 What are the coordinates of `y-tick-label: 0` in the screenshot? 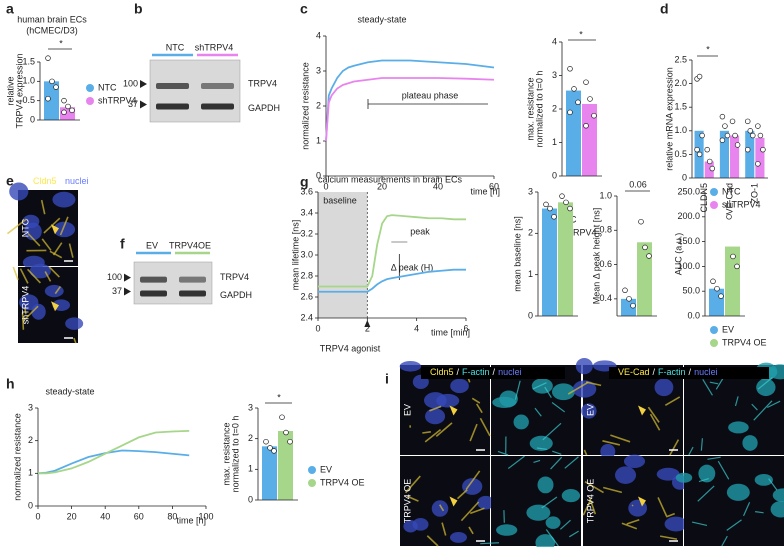 It's located at (250, 499).